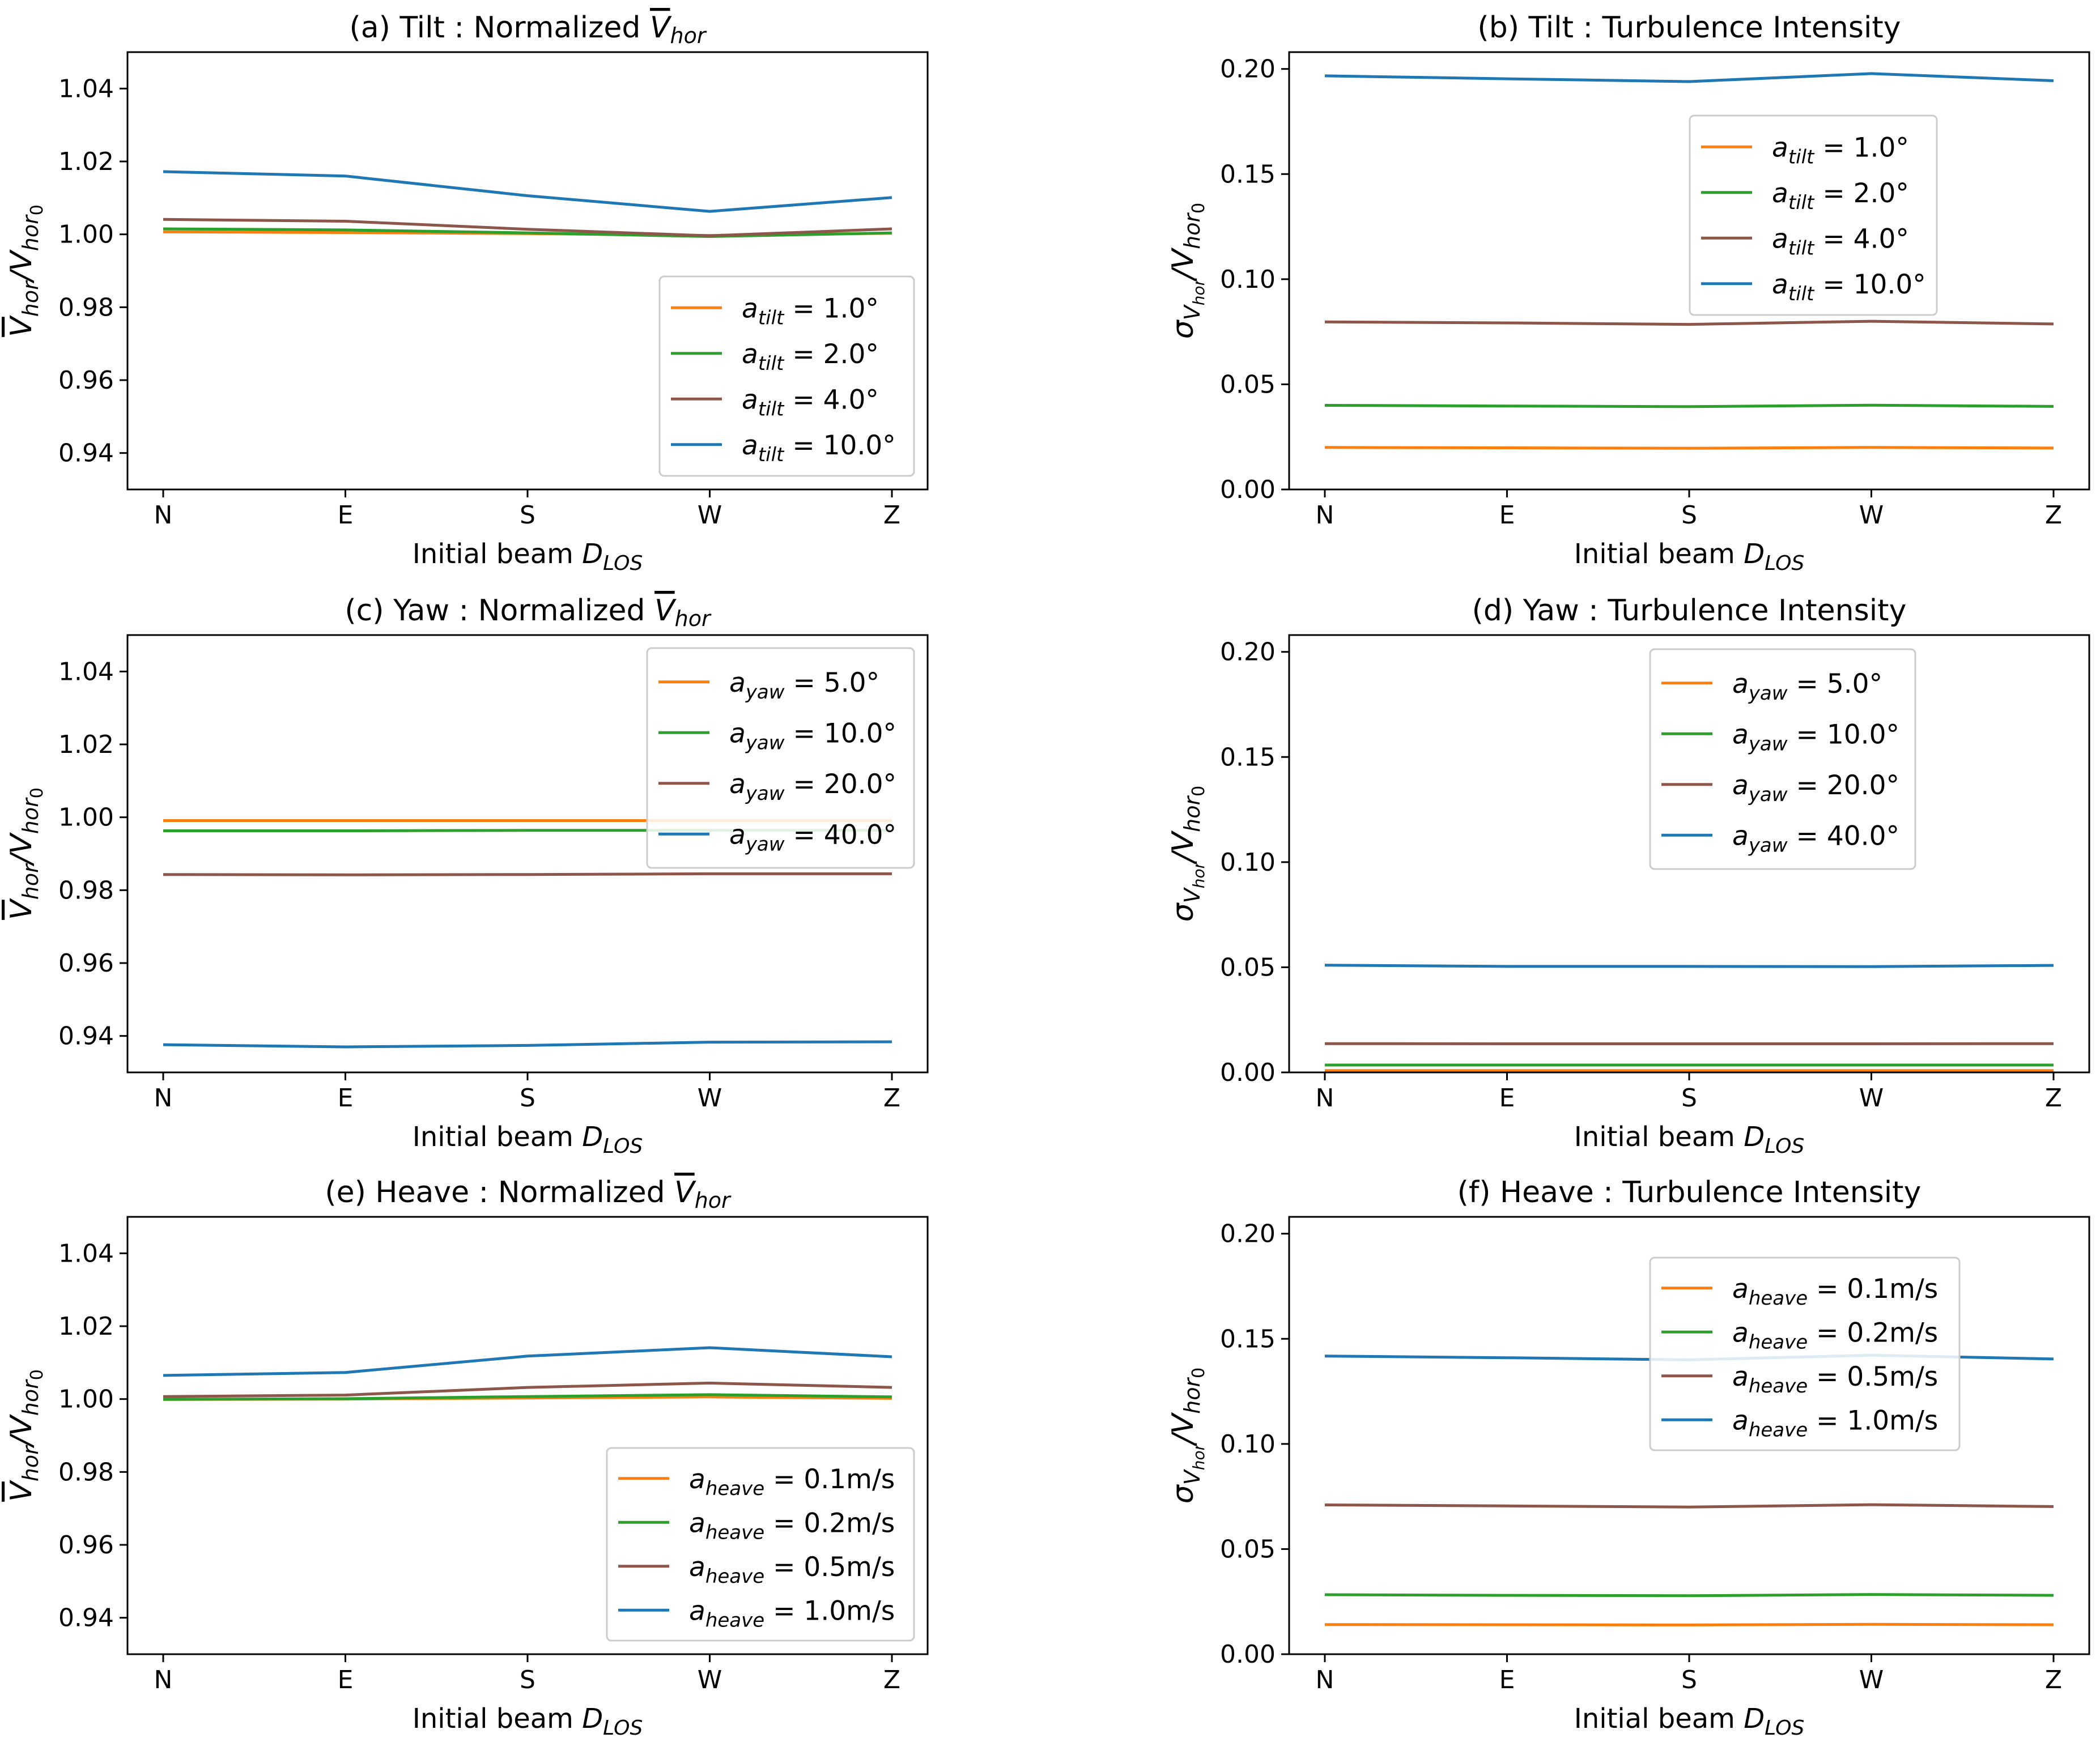 This screenshot has width=2100, height=1742. I want to click on legend-value: = 4.0°, so click(1861, 239).